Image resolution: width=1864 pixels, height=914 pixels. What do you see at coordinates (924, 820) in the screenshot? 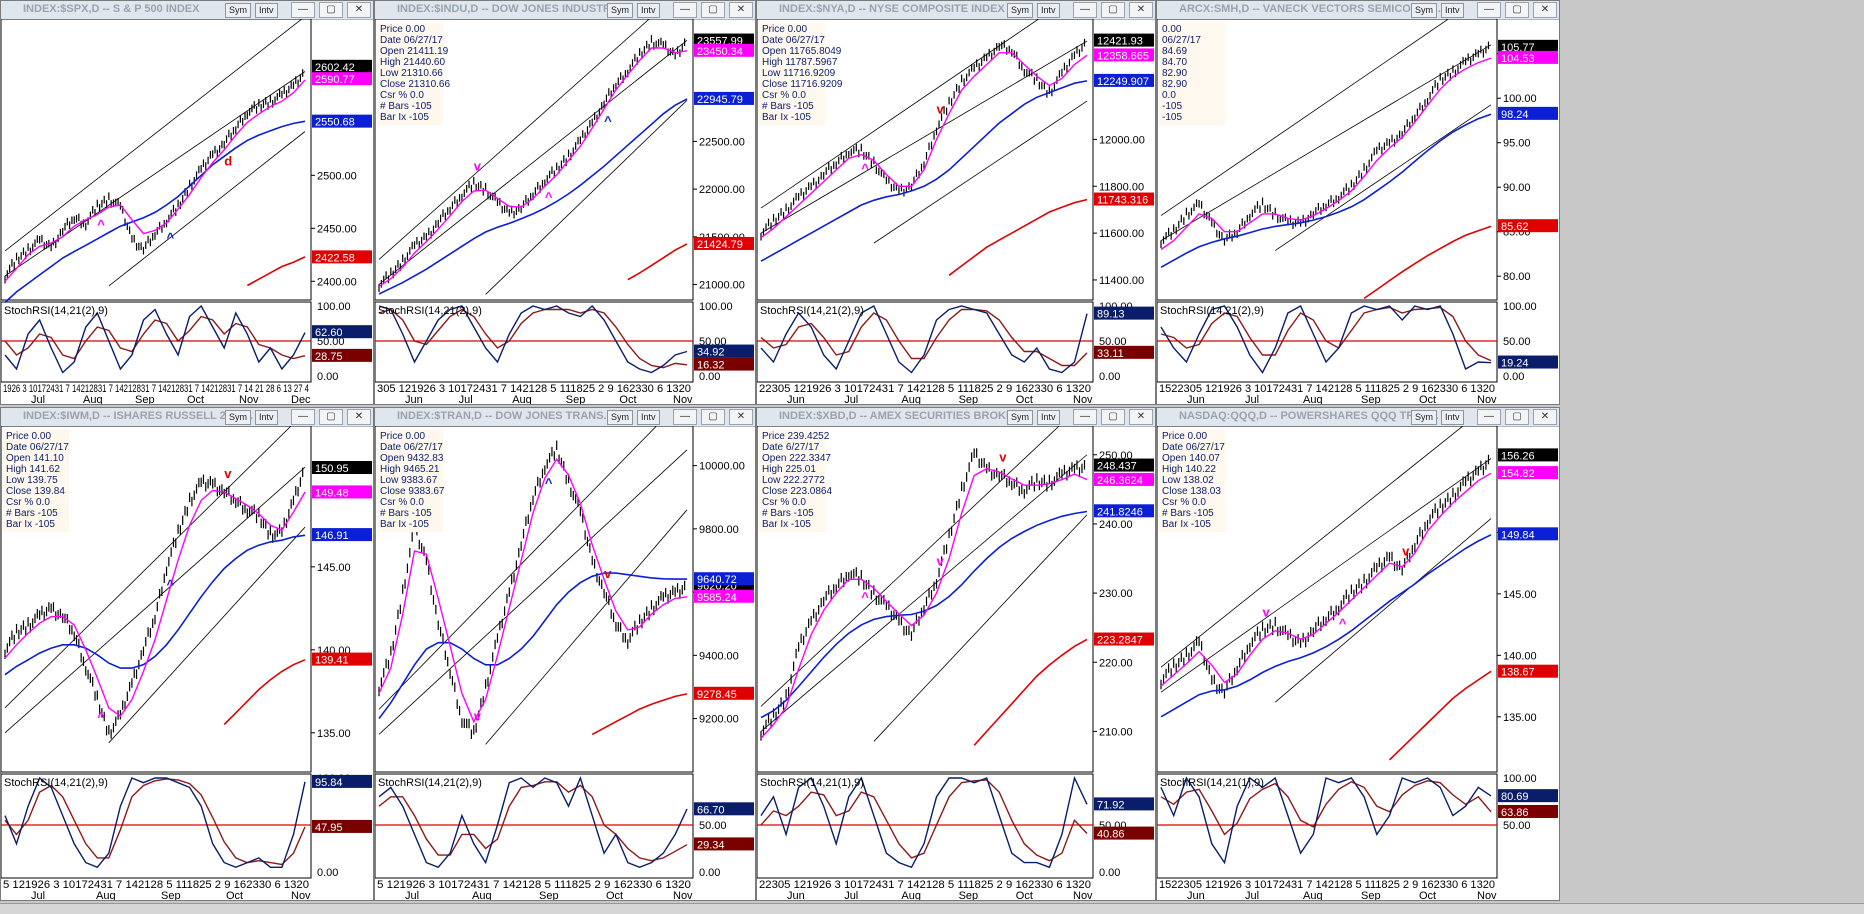
I see `stoch-signal-line` at bounding box center [924, 820].